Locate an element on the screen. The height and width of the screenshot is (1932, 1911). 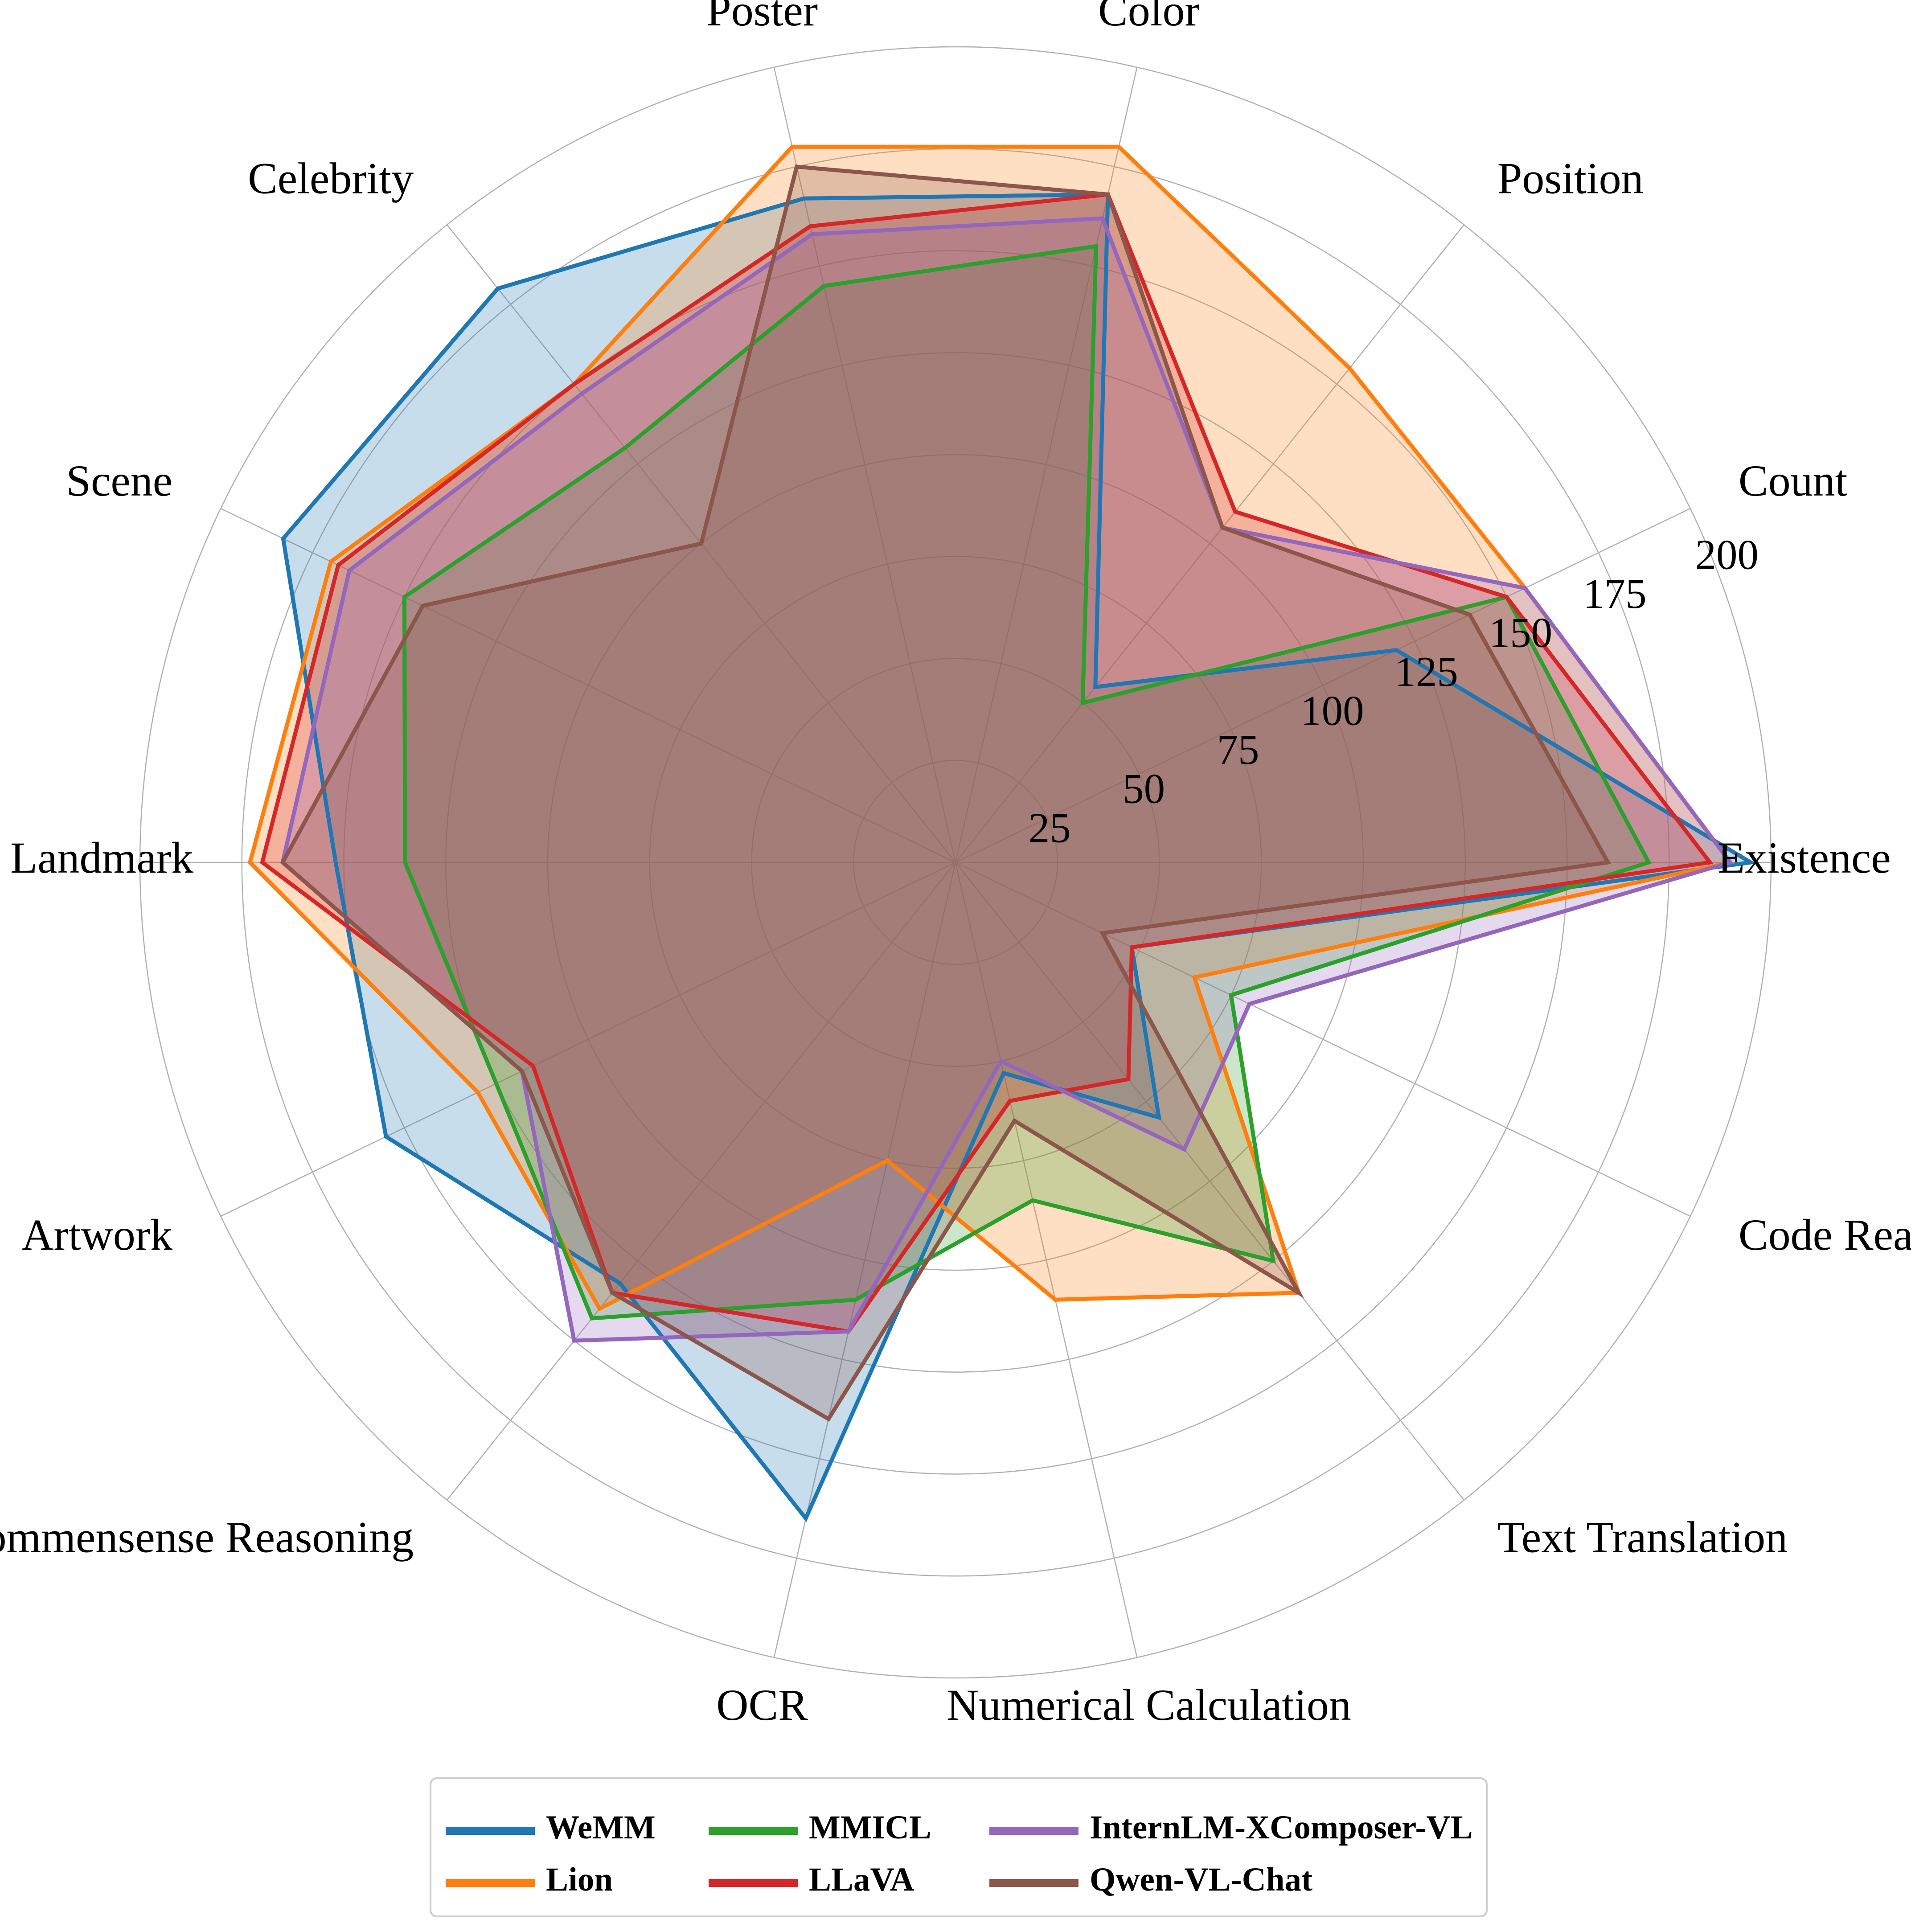
category-label: Landmark is located at coordinates (101, 857).